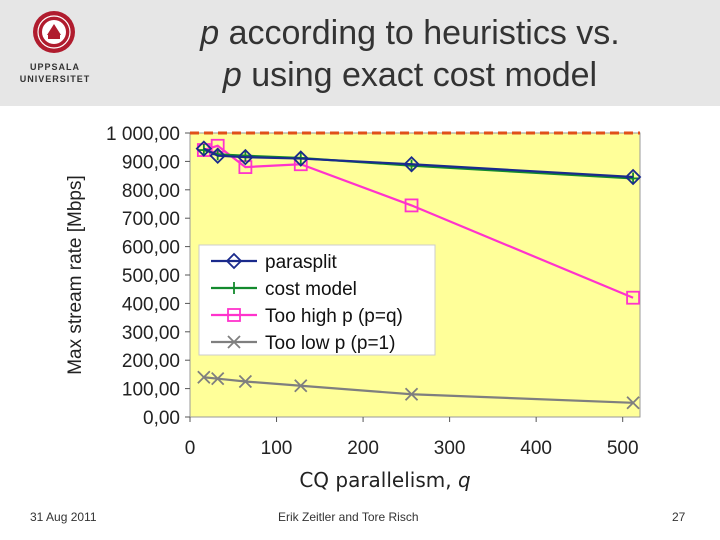 This screenshot has height=540, width=720. What do you see at coordinates (311, 289) in the screenshot?
I see `legend-label: cost model` at bounding box center [311, 289].